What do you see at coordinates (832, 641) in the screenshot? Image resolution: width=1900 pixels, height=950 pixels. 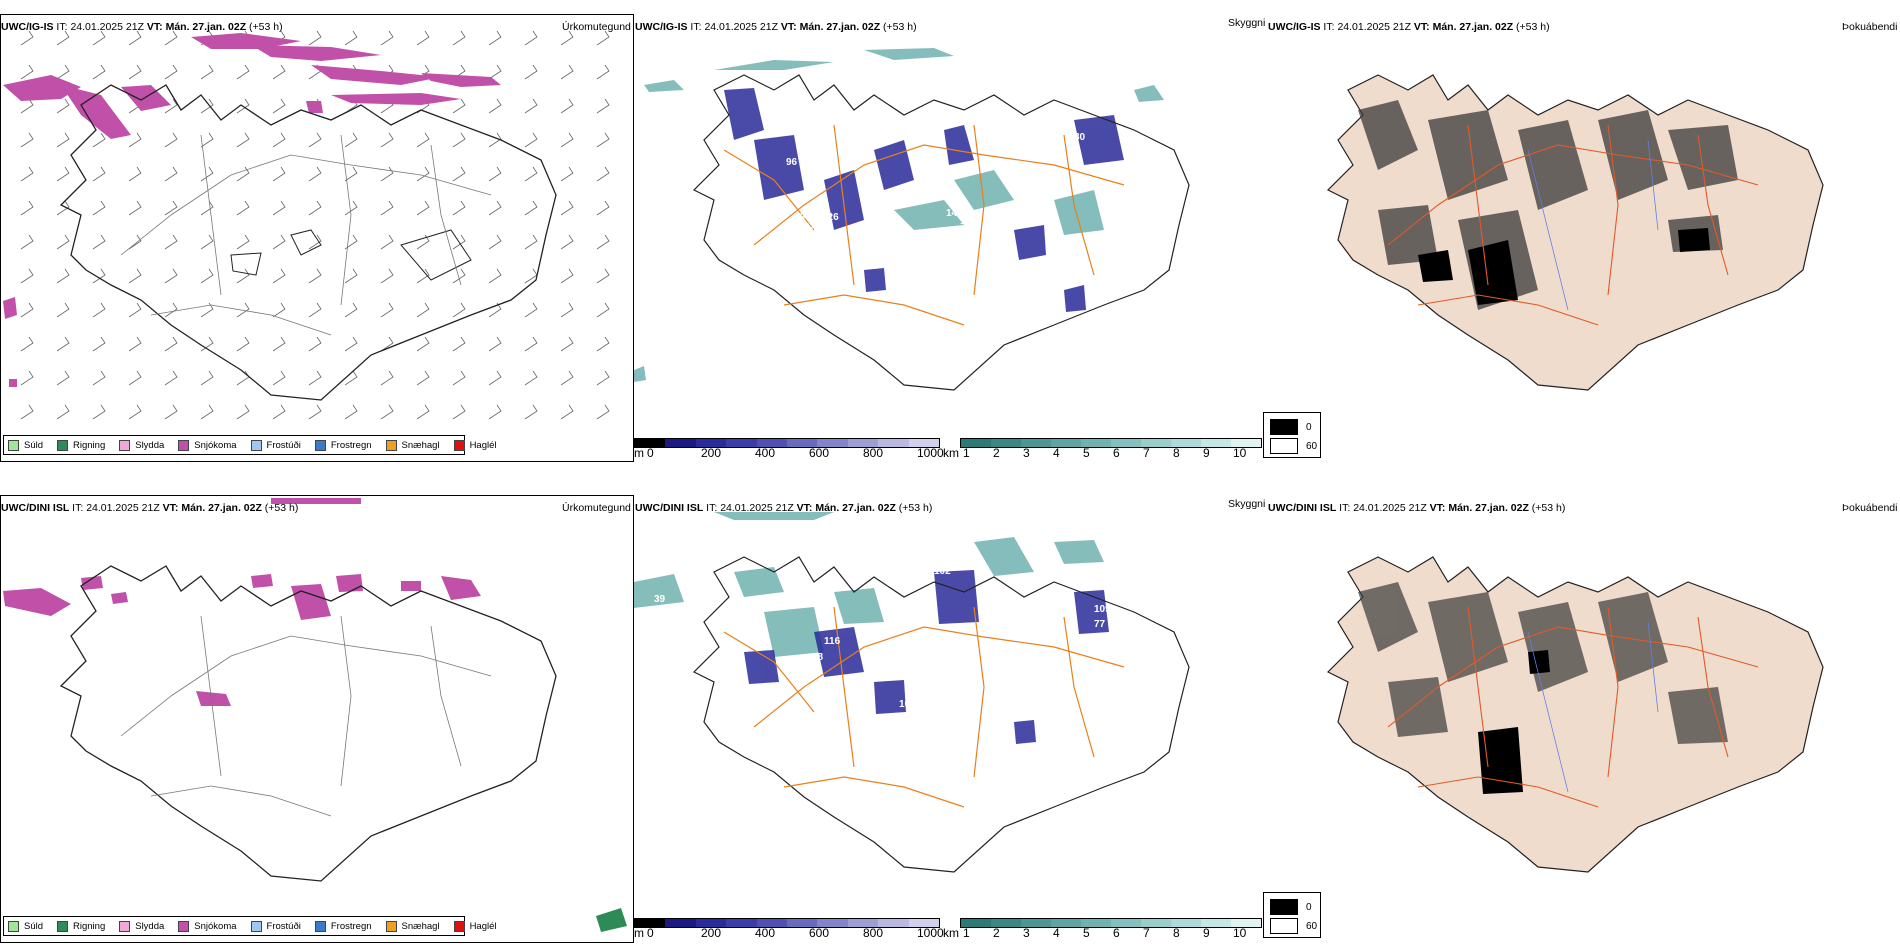 I see `visibility-value: 116` at bounding box center [832, 641].